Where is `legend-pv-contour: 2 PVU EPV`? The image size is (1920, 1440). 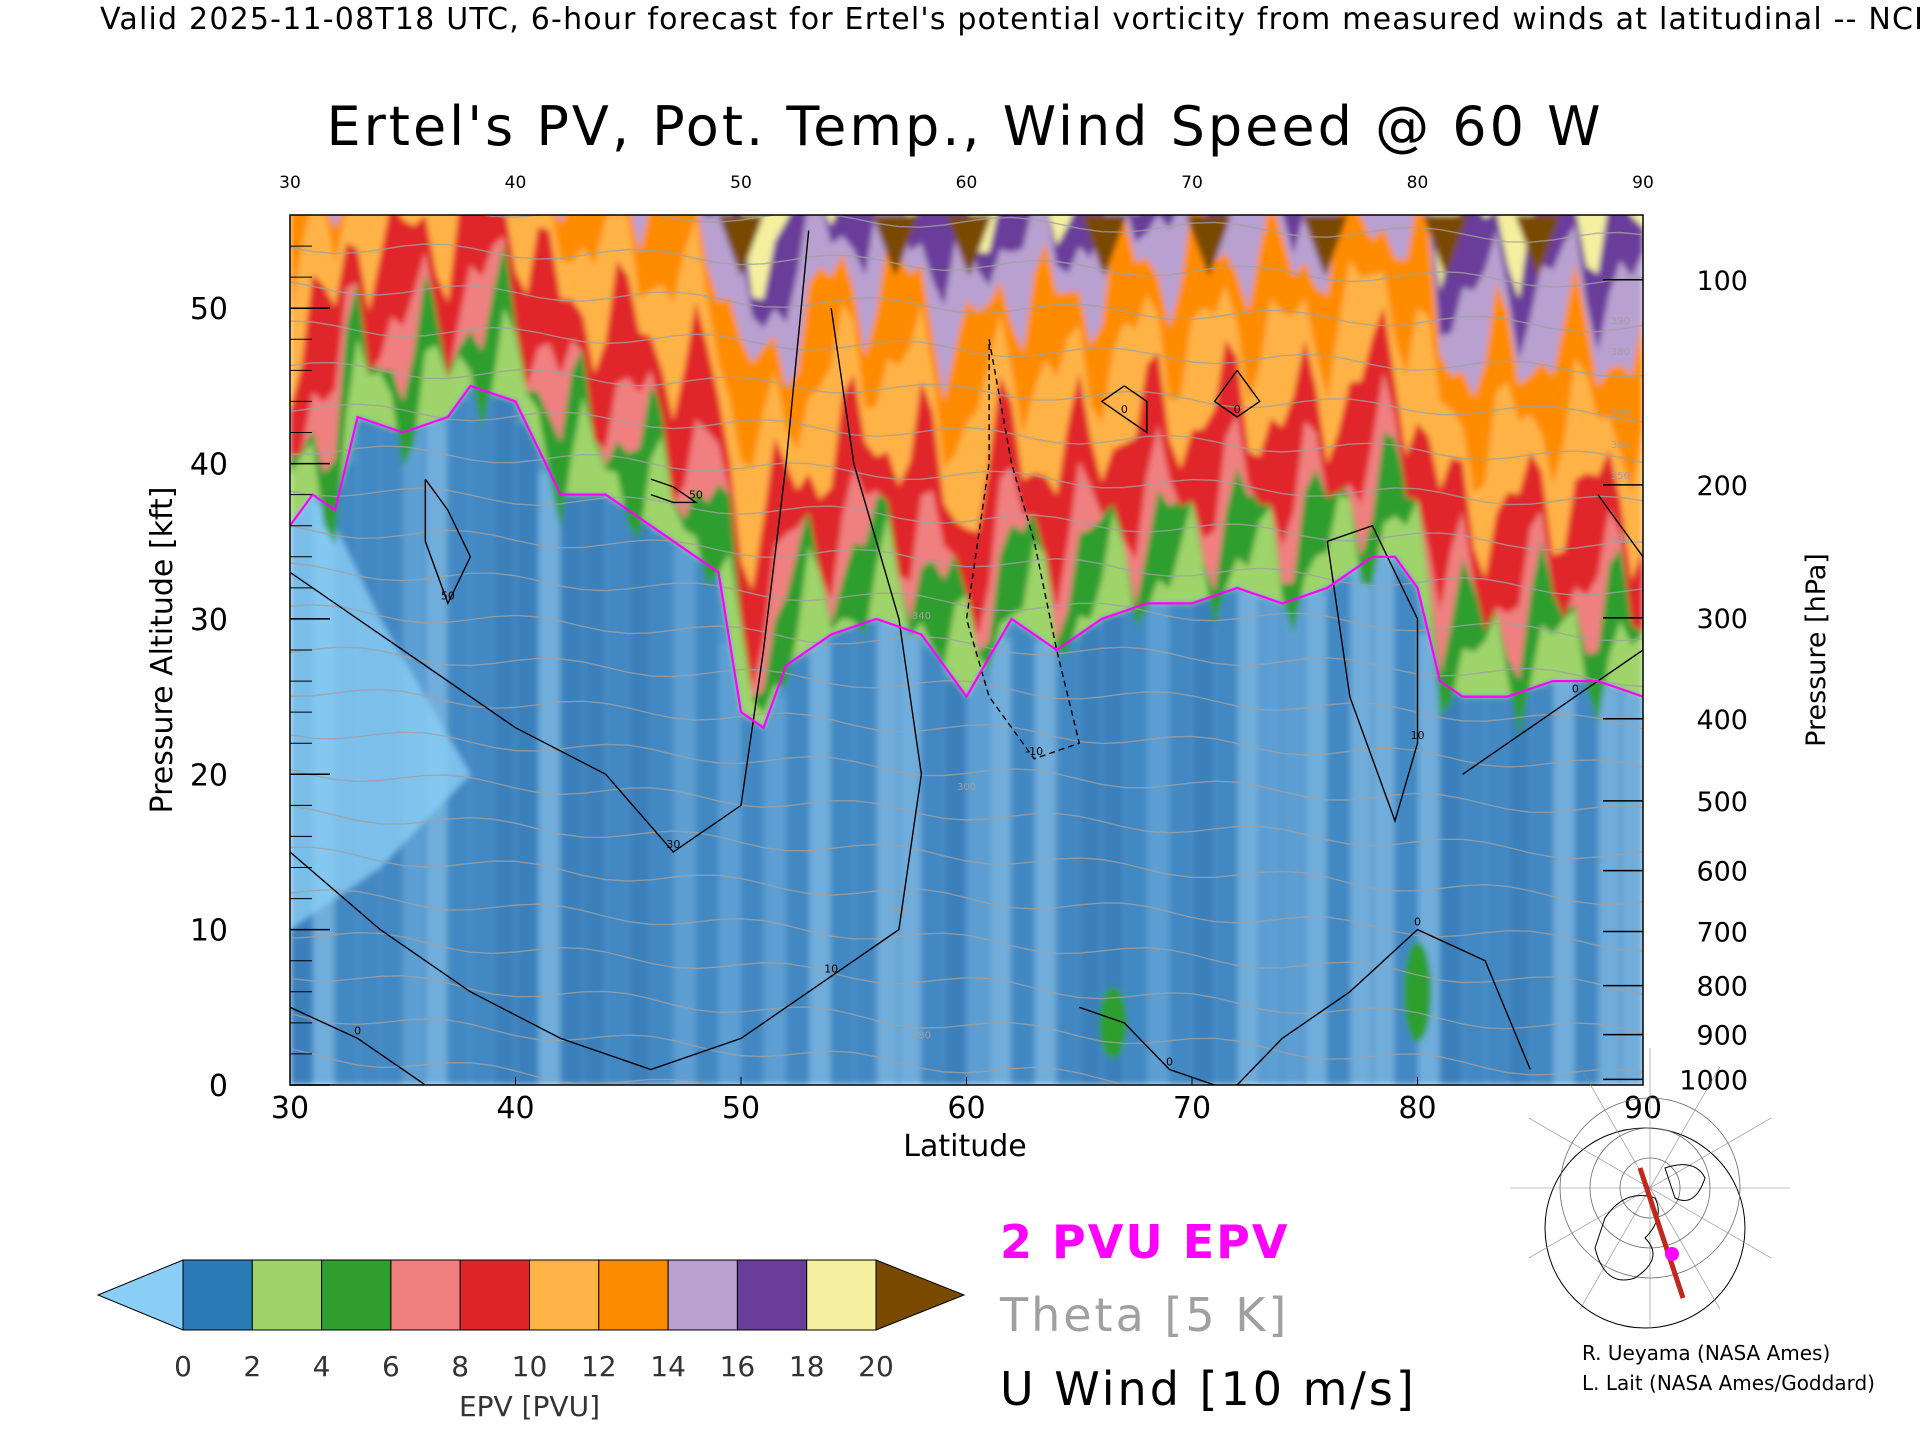
legend-pv-contour: 2 PVU EPV is located at coordinates (1145, 1242).